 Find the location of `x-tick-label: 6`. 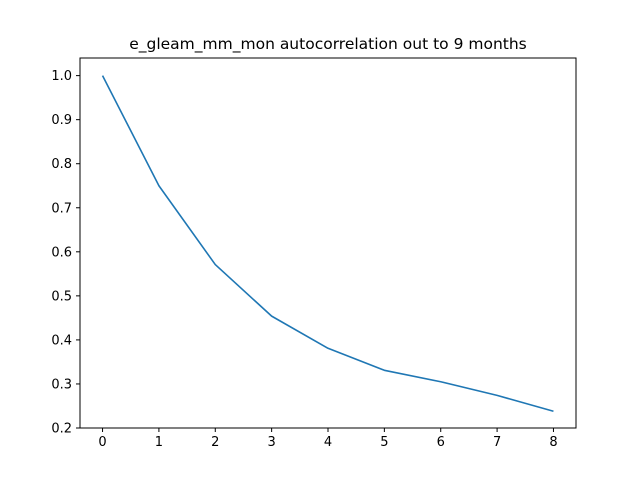

x-tick-label: 6 is located at coordinates (441, 442).